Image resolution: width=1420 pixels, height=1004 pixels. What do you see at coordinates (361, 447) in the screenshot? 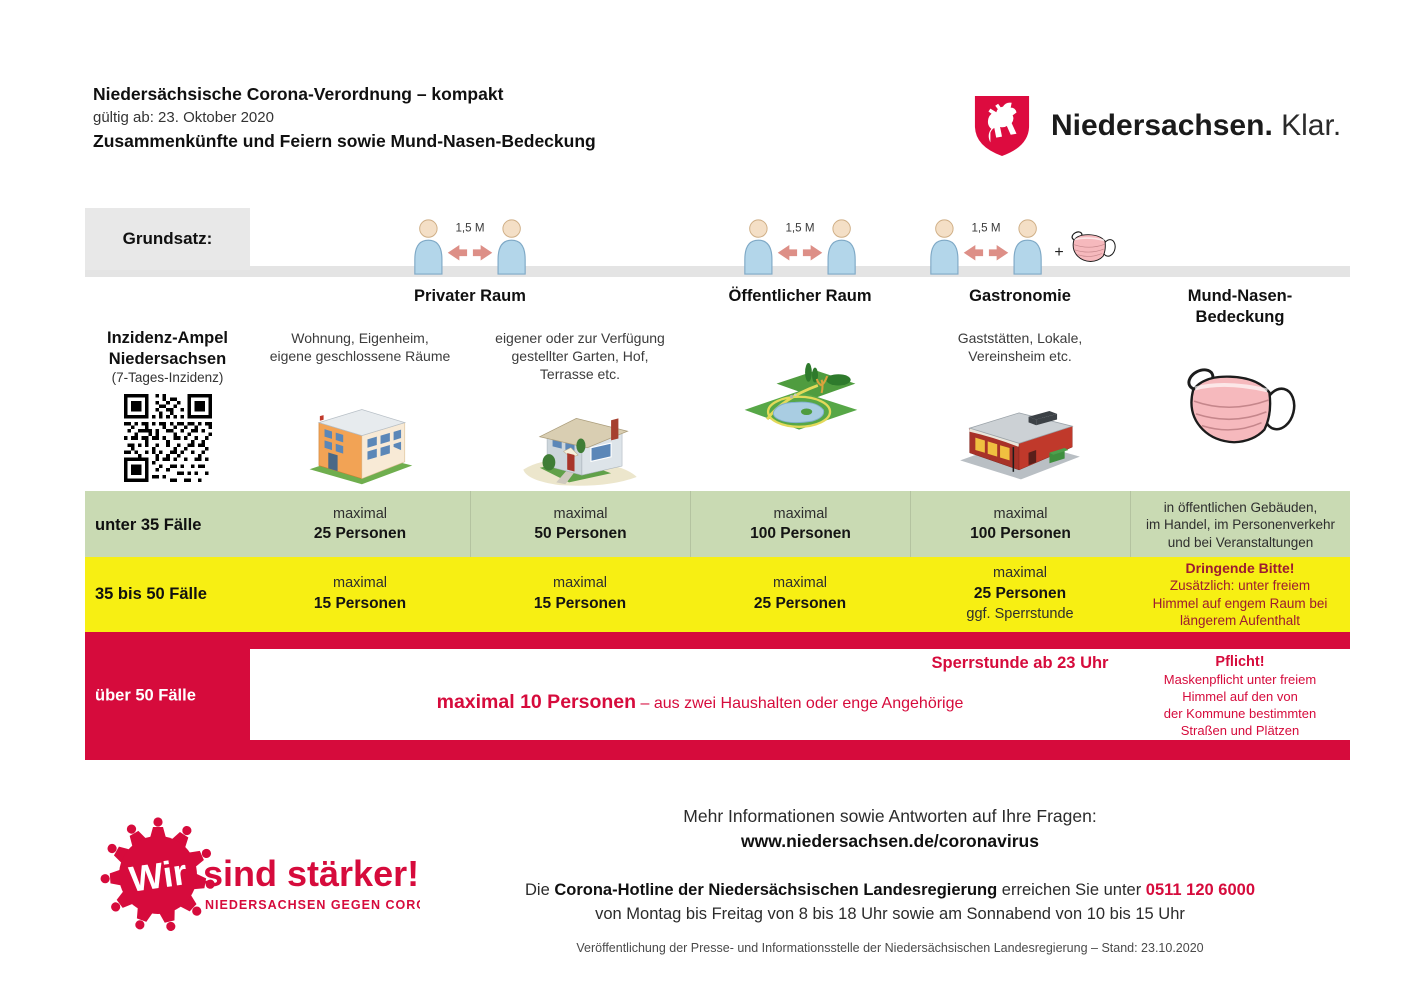
I see `apartment-building-illustration` at bounding box center [361, 447].